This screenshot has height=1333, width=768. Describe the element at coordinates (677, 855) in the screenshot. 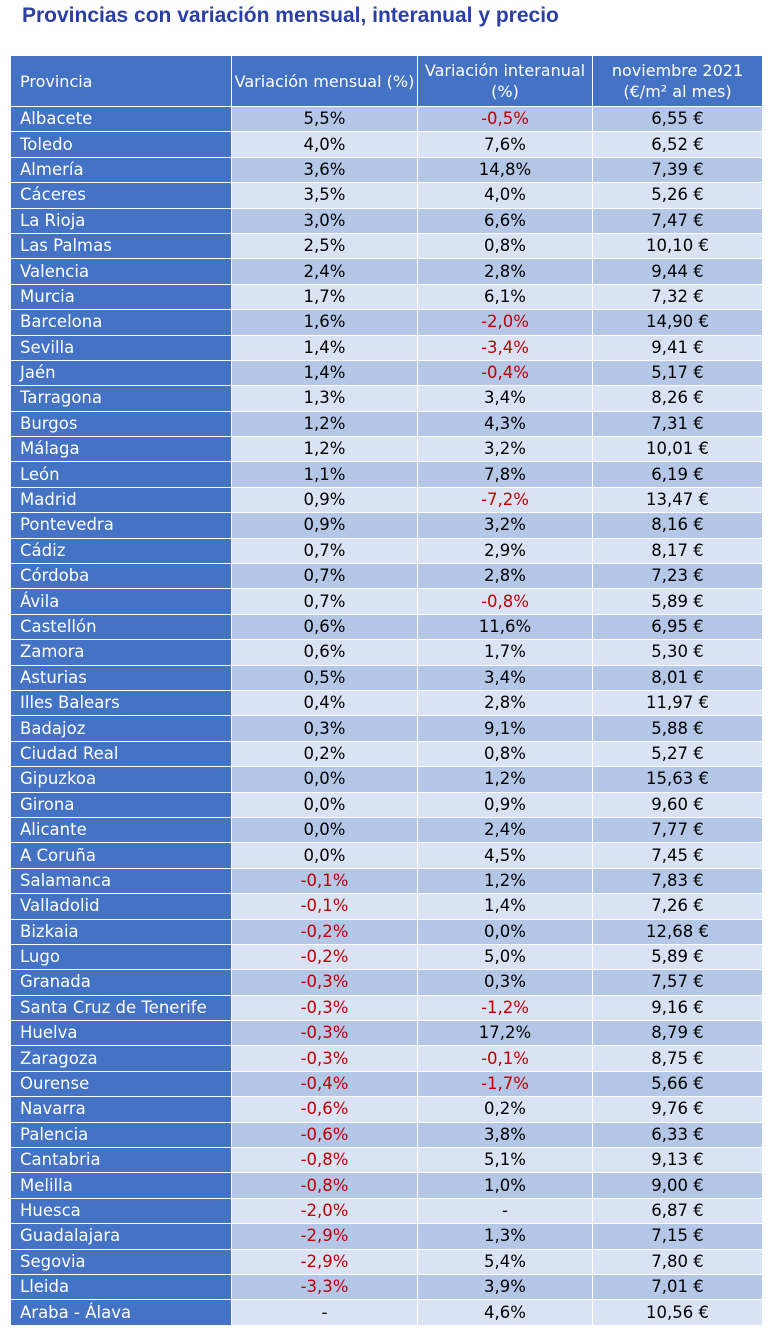

I see `price-cell: 7,45 €` at that location.